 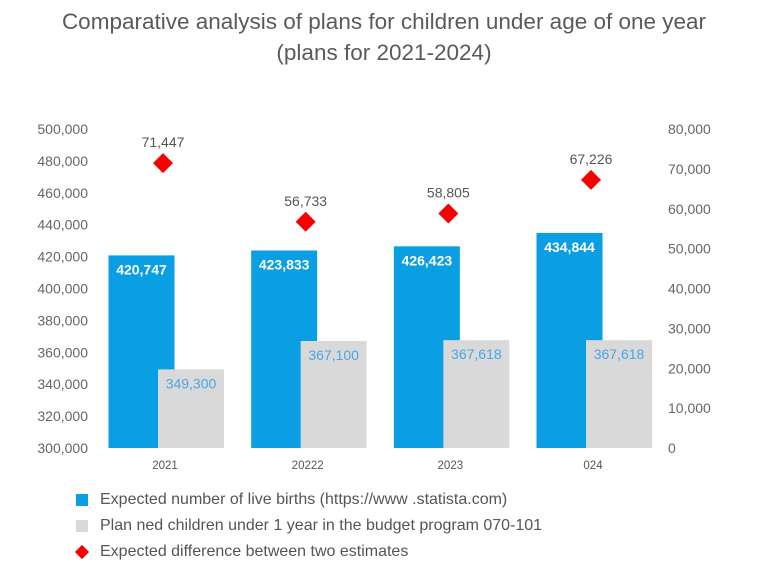 What do you see at coordinates (62, 384) in the screenshot?
I see `y-left-tick-label: 340,000` at bounding box center [62, 384].